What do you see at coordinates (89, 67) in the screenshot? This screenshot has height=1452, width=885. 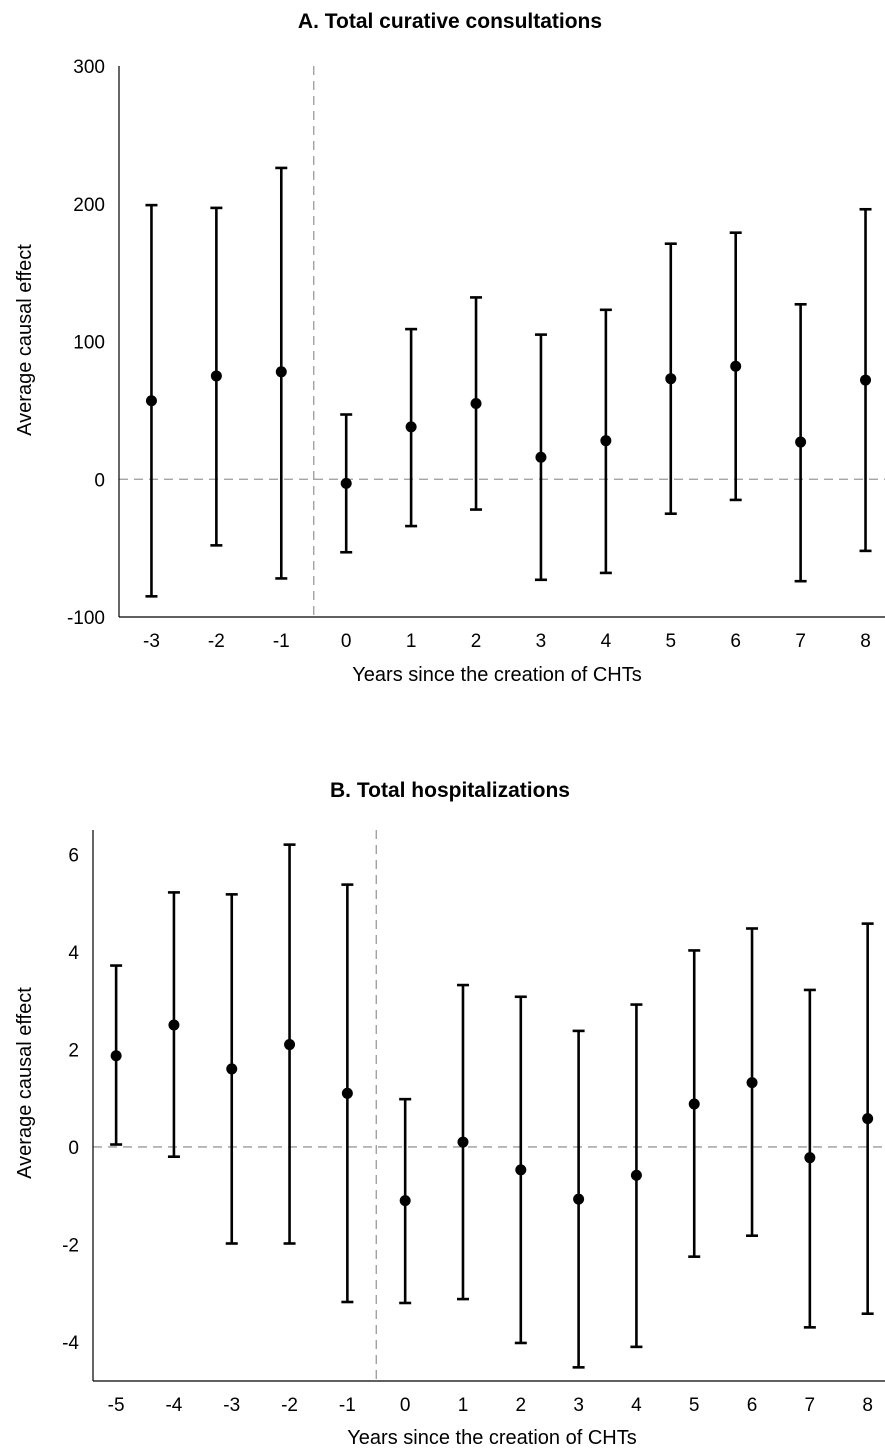 I see `y-tick-label: 300` at bounding box center [89, 67].